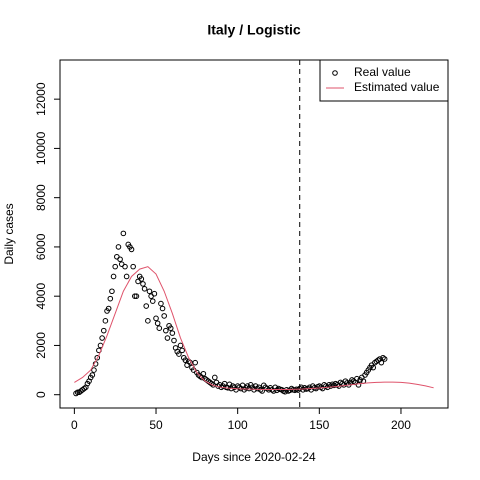  Describe the element at coordinates (254, 30) in the screenshot. I see `chart-title: Italy / Logistic` at that location.